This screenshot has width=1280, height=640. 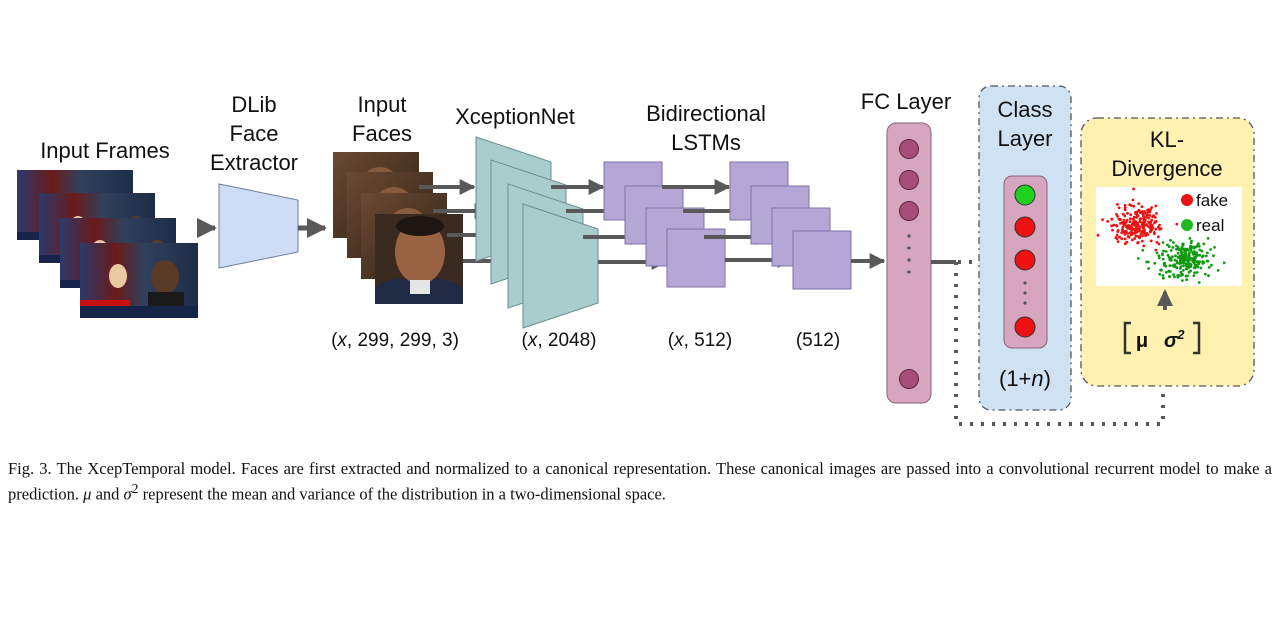 I want to click on class-layer-label-line2: Layer, so click(x=1024, y=138).